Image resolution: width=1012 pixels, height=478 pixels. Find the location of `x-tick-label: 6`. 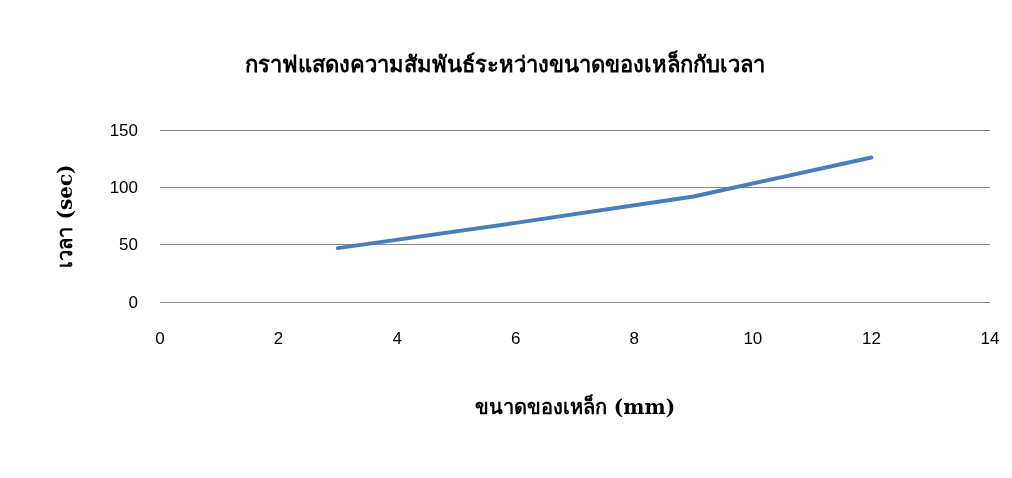

x-tick-label: 6 is located at coordinates (515, 338).